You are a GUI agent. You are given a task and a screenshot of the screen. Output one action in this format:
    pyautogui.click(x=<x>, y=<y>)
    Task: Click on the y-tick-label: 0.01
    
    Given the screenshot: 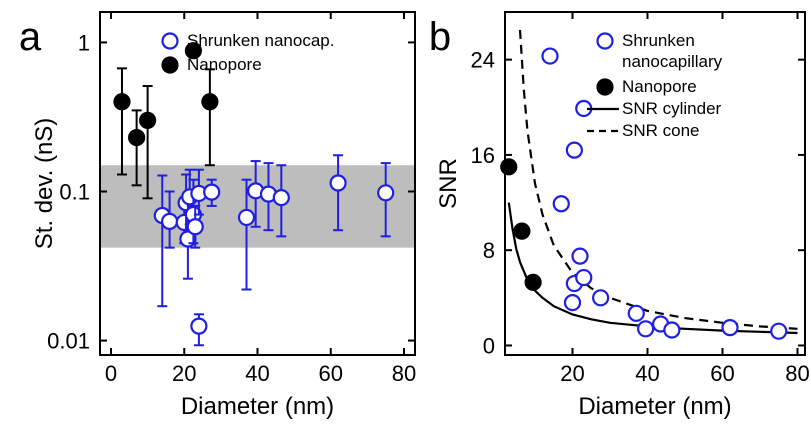 What is the action you would take?
    pyautogui.click(x=68, y=341)
    